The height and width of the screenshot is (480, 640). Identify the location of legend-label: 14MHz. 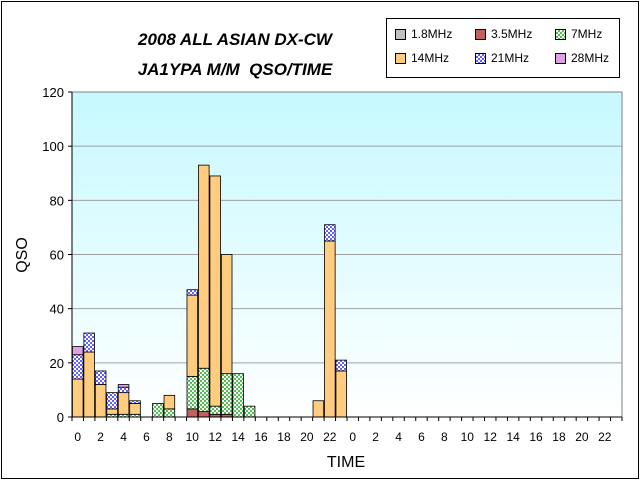
(430, 58).